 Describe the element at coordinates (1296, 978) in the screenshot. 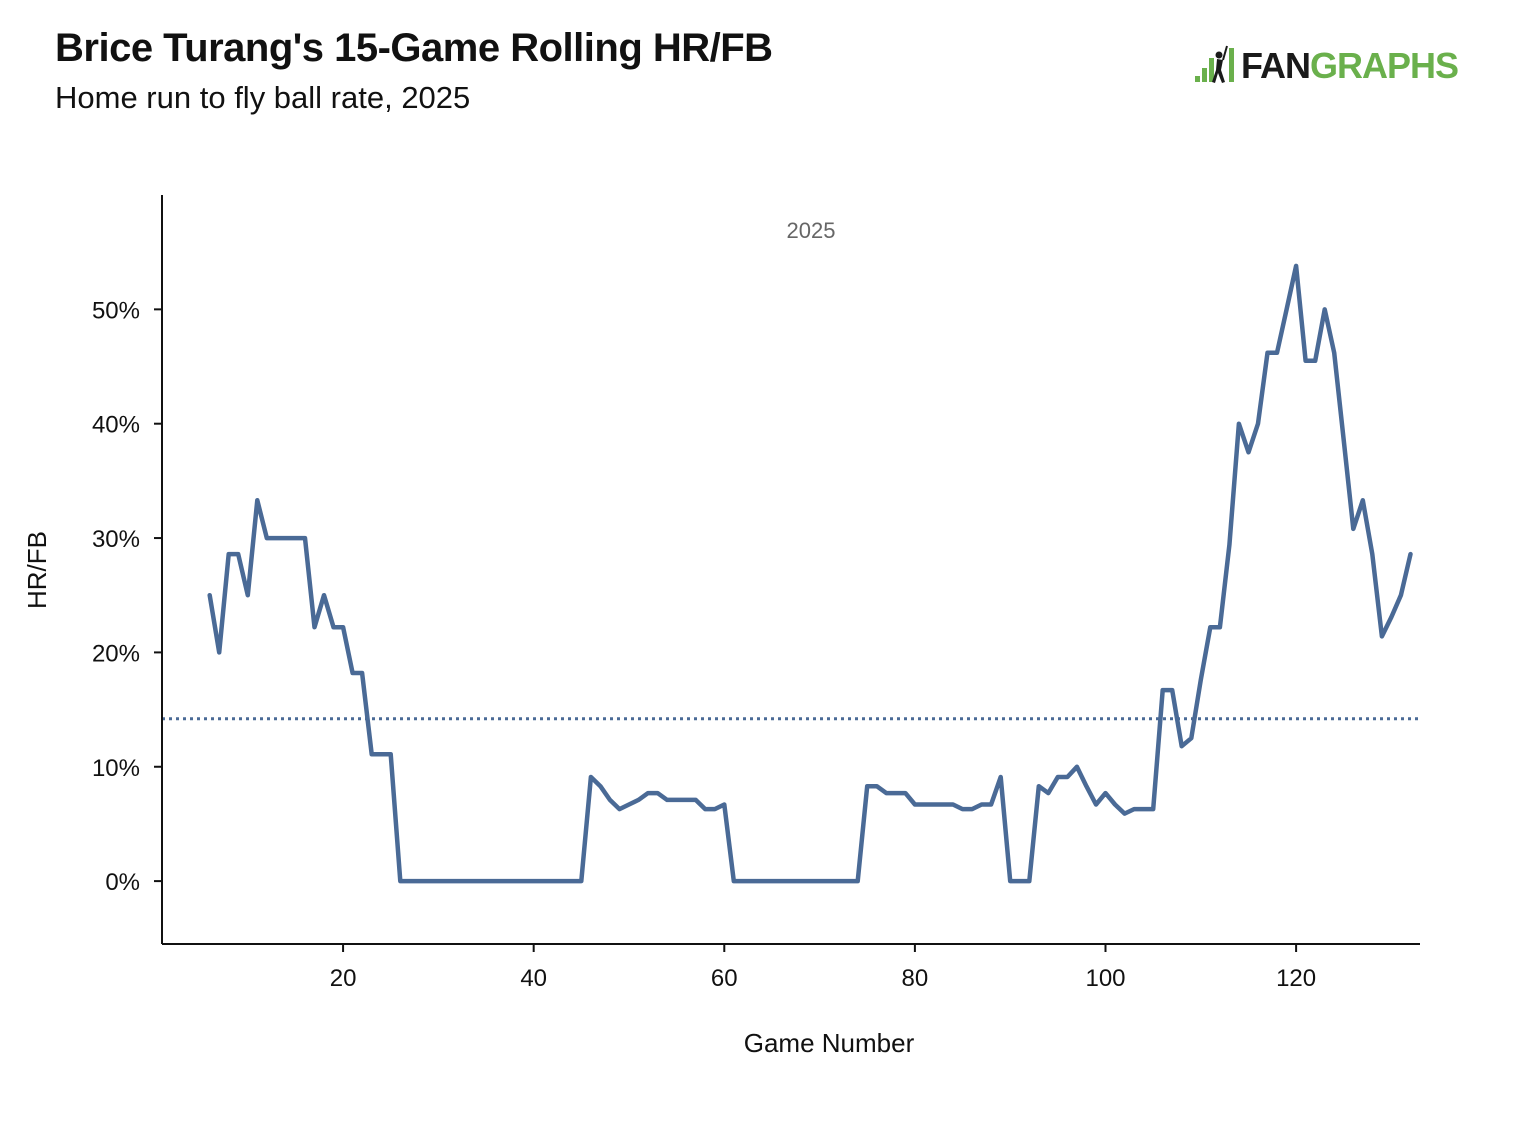

I see `x-tick-label: 120` at that location.